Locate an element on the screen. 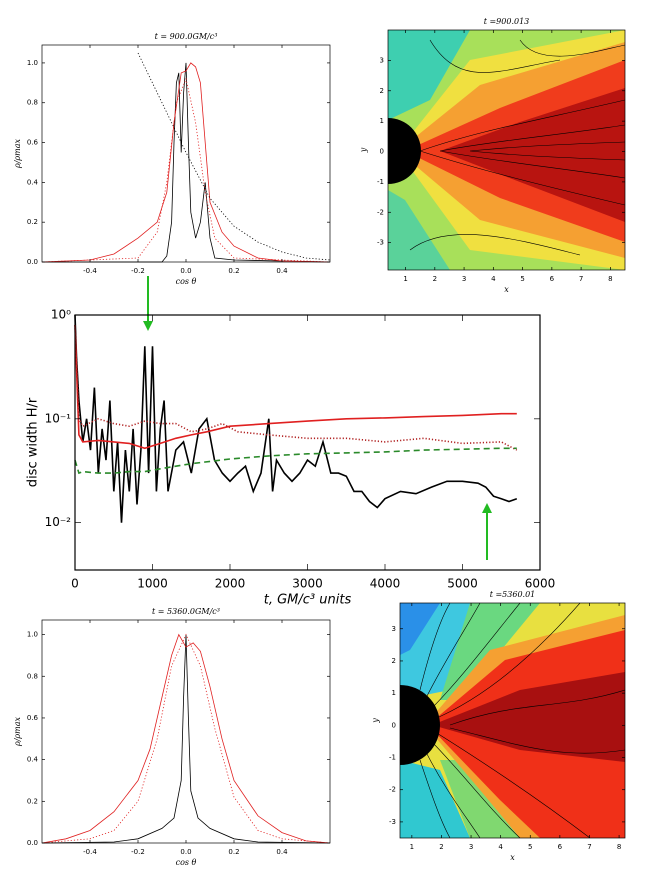 This screenshot has height=872, width=664. x-tick-label: 4000 is located at coordinates (385, 584).